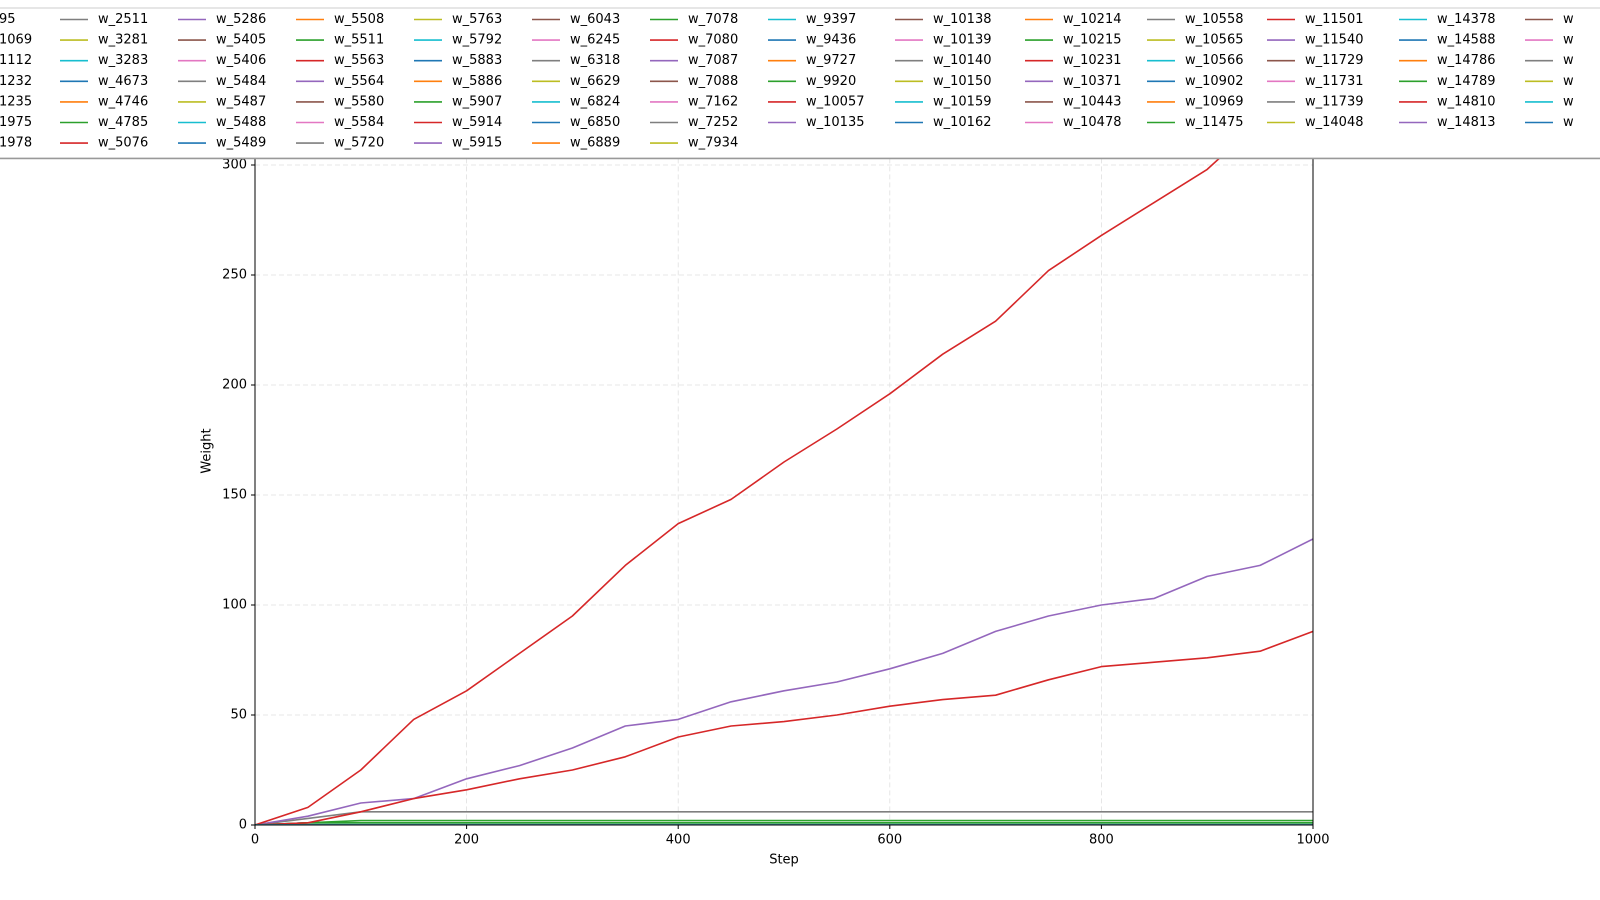 This screenshot has width=1600, height=900. What do you see at coordinates (238, 715) in the screenshot?
I see `y-tick-label: 50` at bounding box center [238, 715].